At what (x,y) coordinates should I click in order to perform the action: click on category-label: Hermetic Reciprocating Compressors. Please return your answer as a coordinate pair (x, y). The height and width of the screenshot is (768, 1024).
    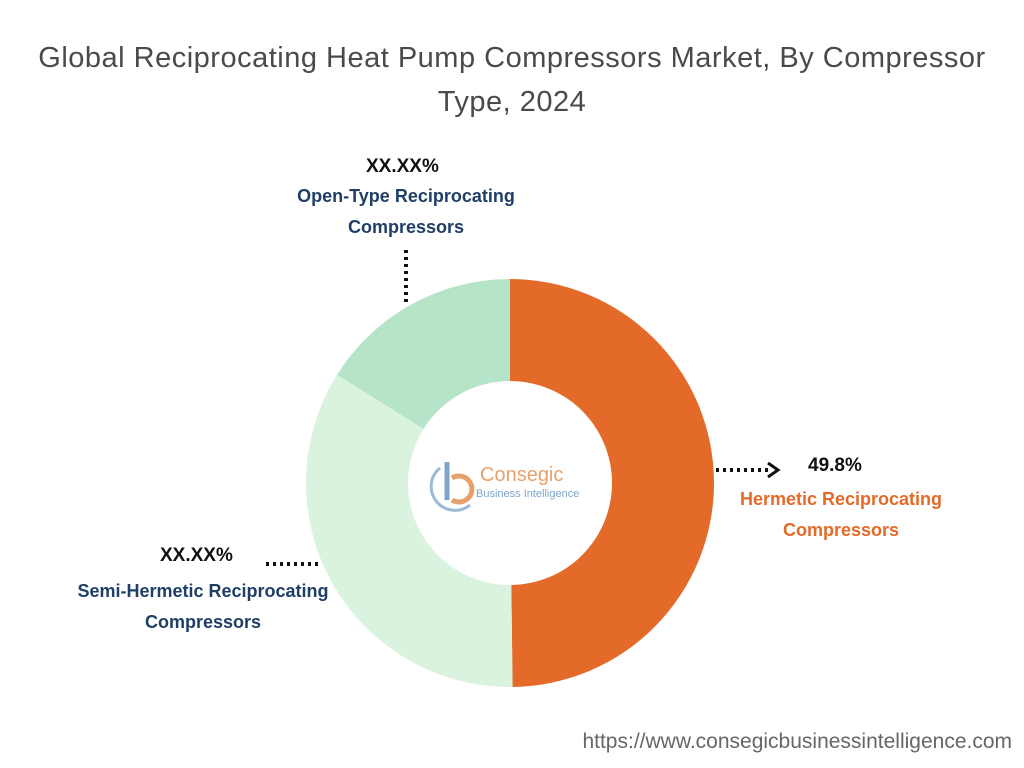
    Looking at the image, I should click on (841, 514).